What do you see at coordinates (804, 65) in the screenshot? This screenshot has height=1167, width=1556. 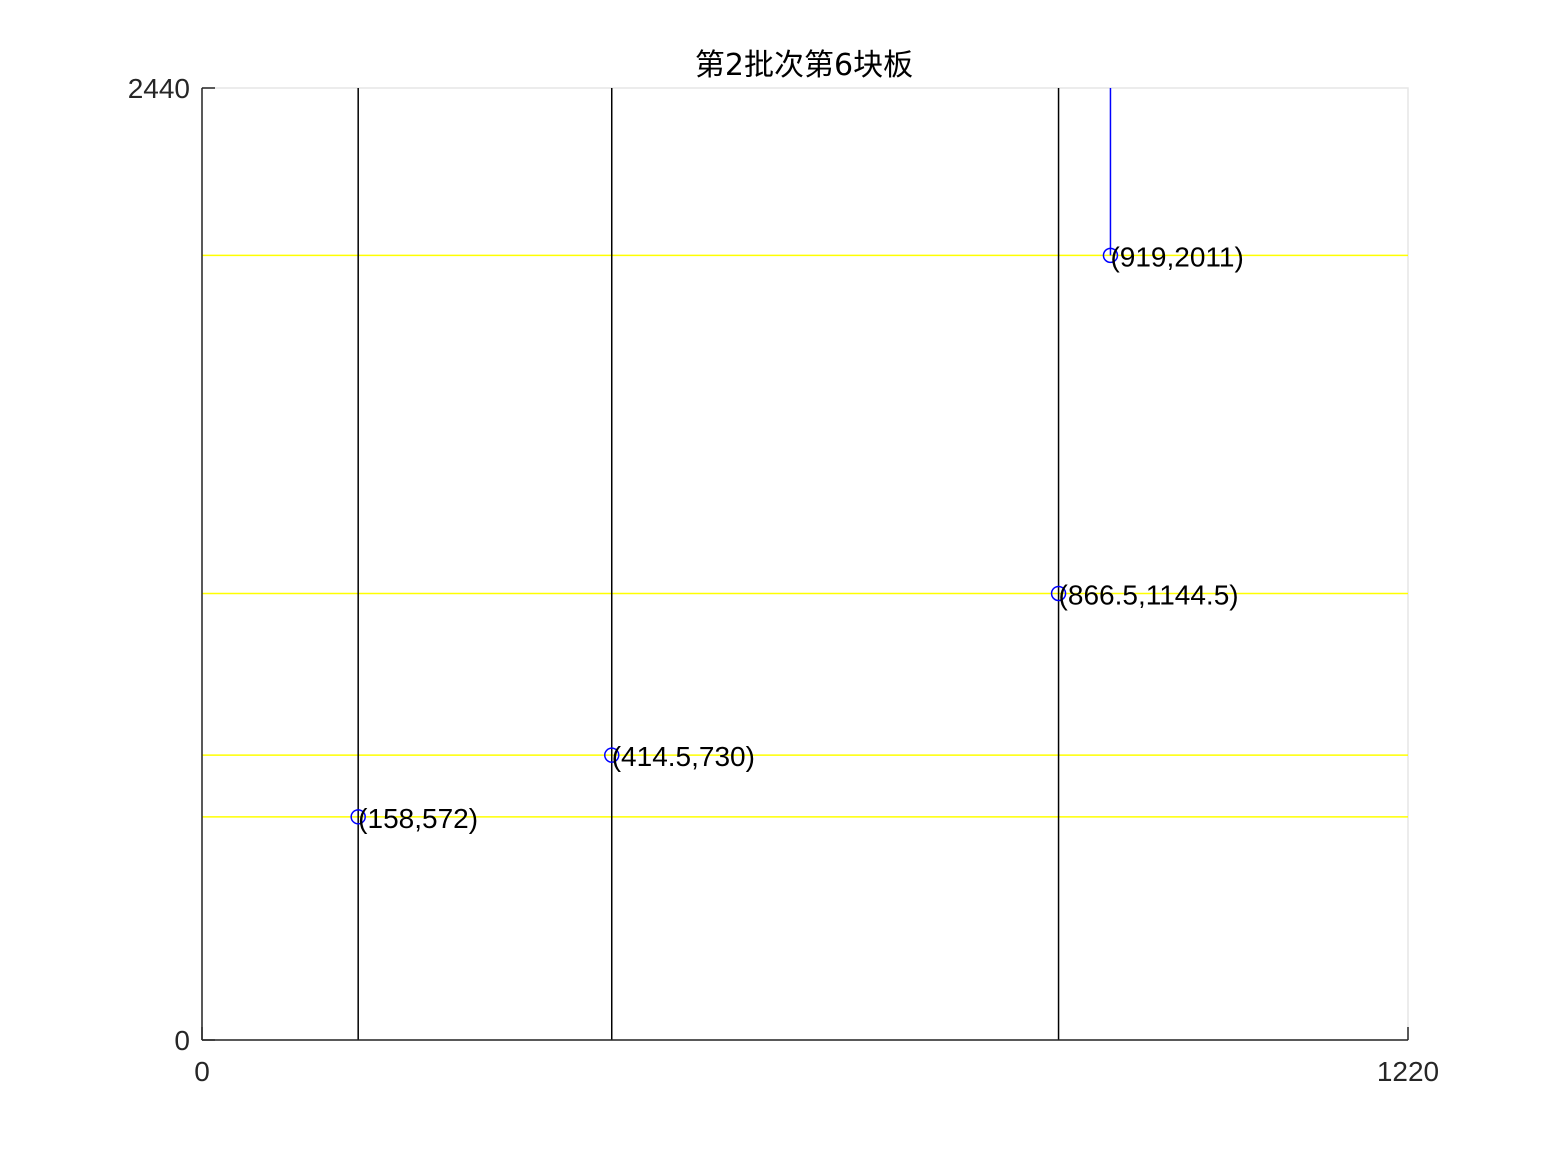 I see `chart-title: 第2批次第6块板` at bounding box center [804, 65].